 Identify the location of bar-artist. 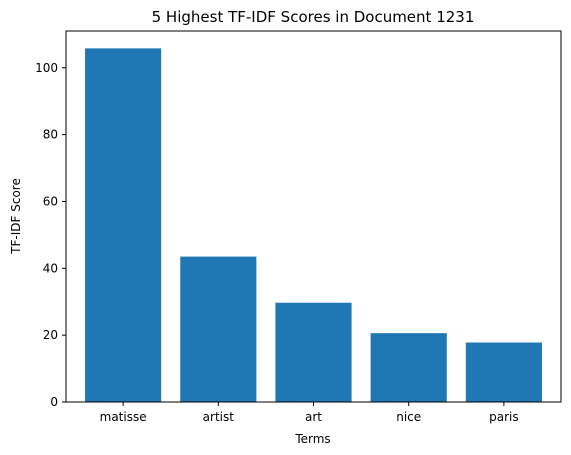
(218, 329).